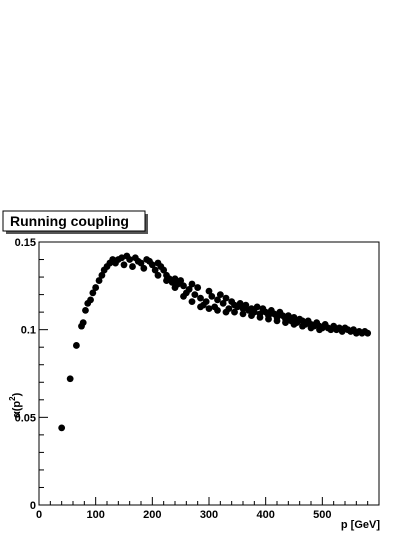 This screenshot has height=537, width=415. What do you see at coordinates (152, 515) in the screenshot?
I see `x-tick-label: 200` at bounding box center [152, 515].